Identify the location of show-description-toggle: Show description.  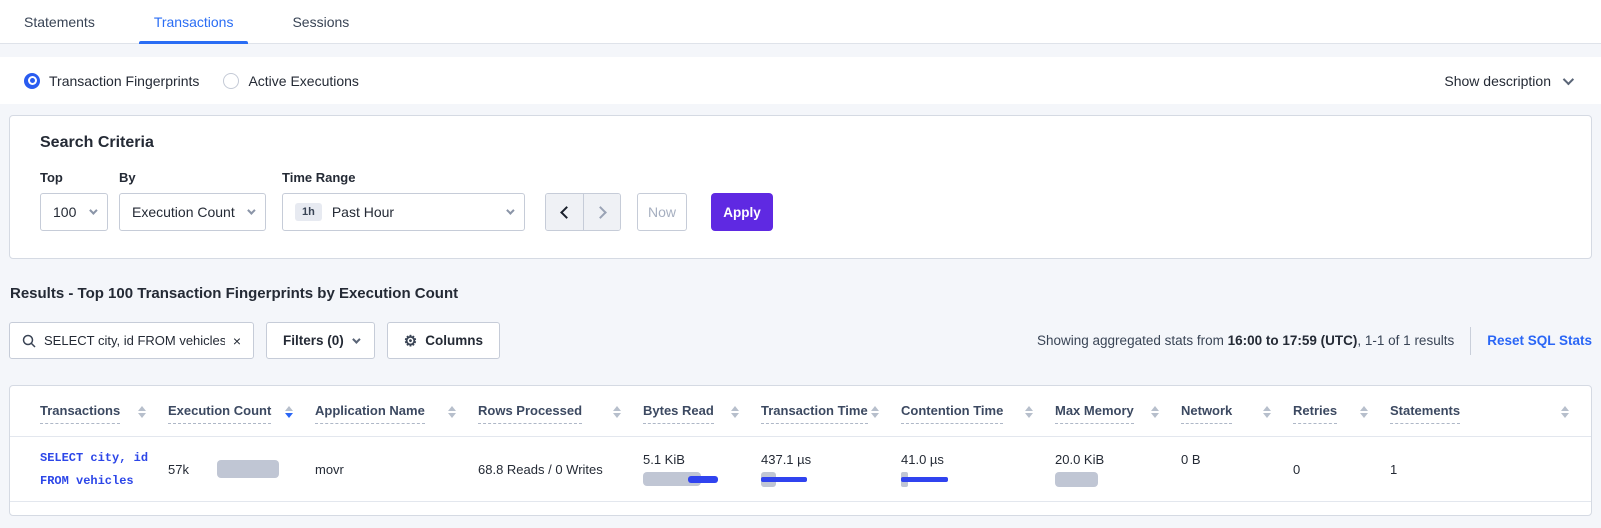
(1509, 80).